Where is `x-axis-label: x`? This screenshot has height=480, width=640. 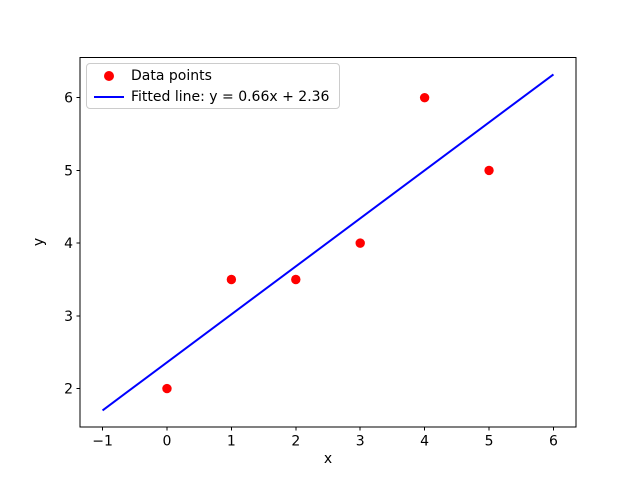 x-axis-label: x is located at coordinates (328, 459).